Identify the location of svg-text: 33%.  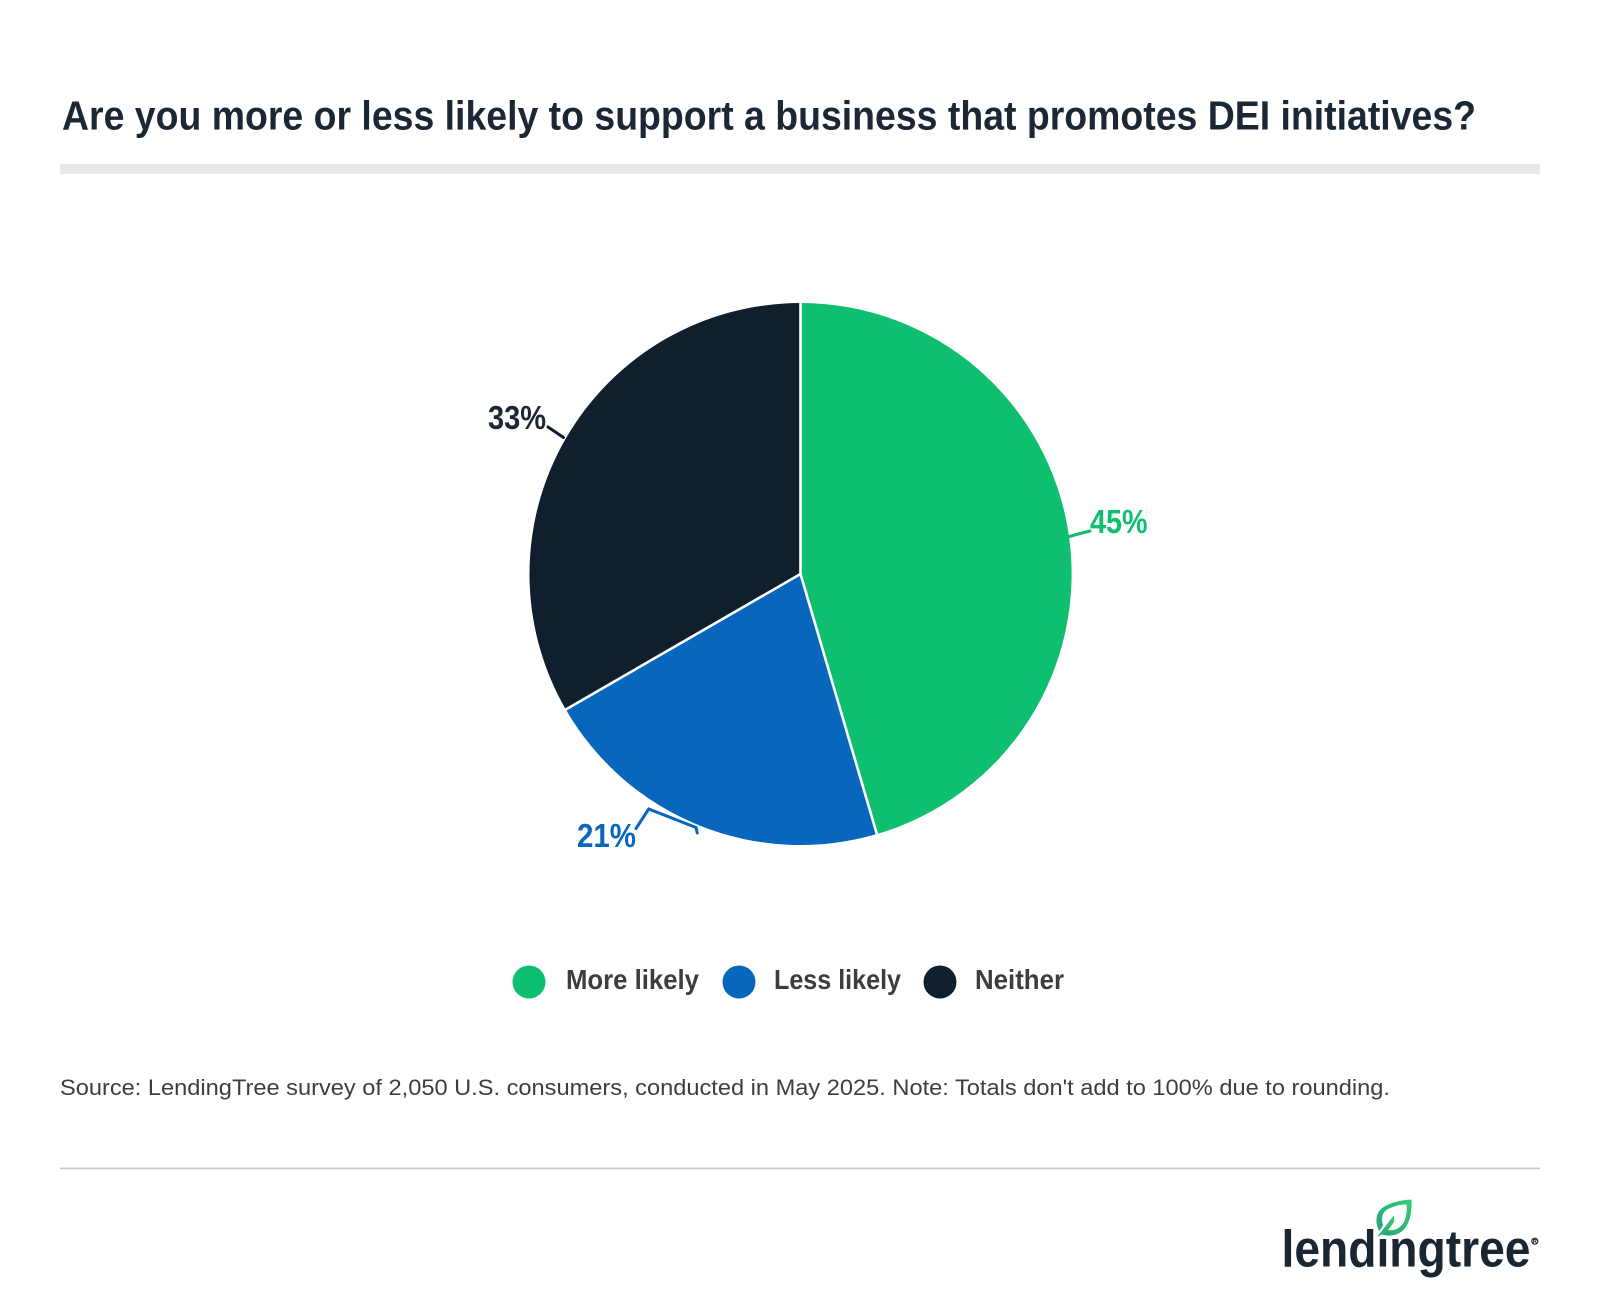
(517, 417).